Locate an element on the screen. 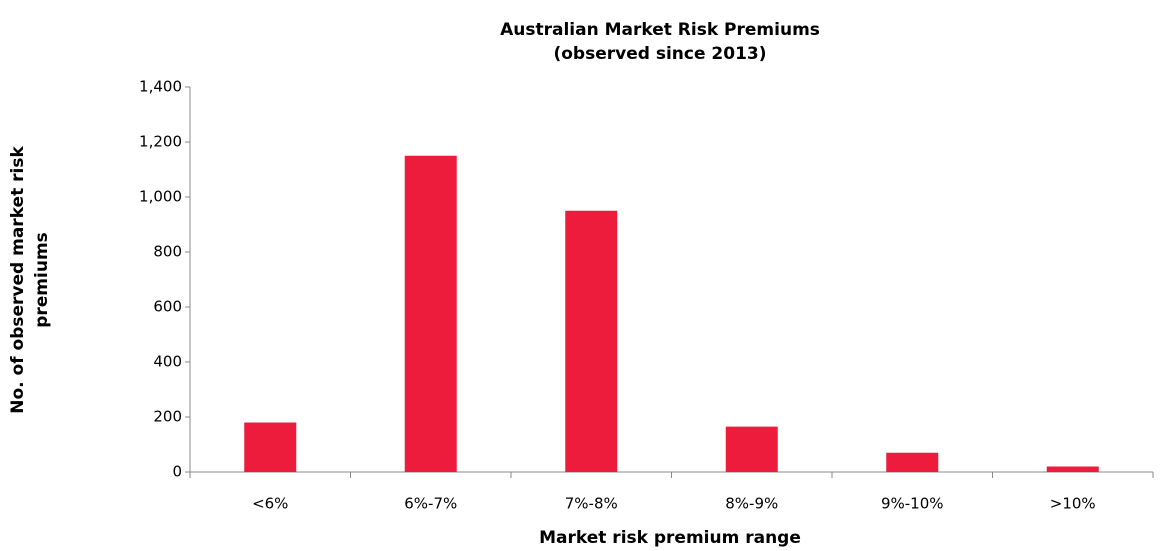 The height and width of the screenshot is (551, 1163). y-tick-label: 800 is located at coordinates (167, 252).